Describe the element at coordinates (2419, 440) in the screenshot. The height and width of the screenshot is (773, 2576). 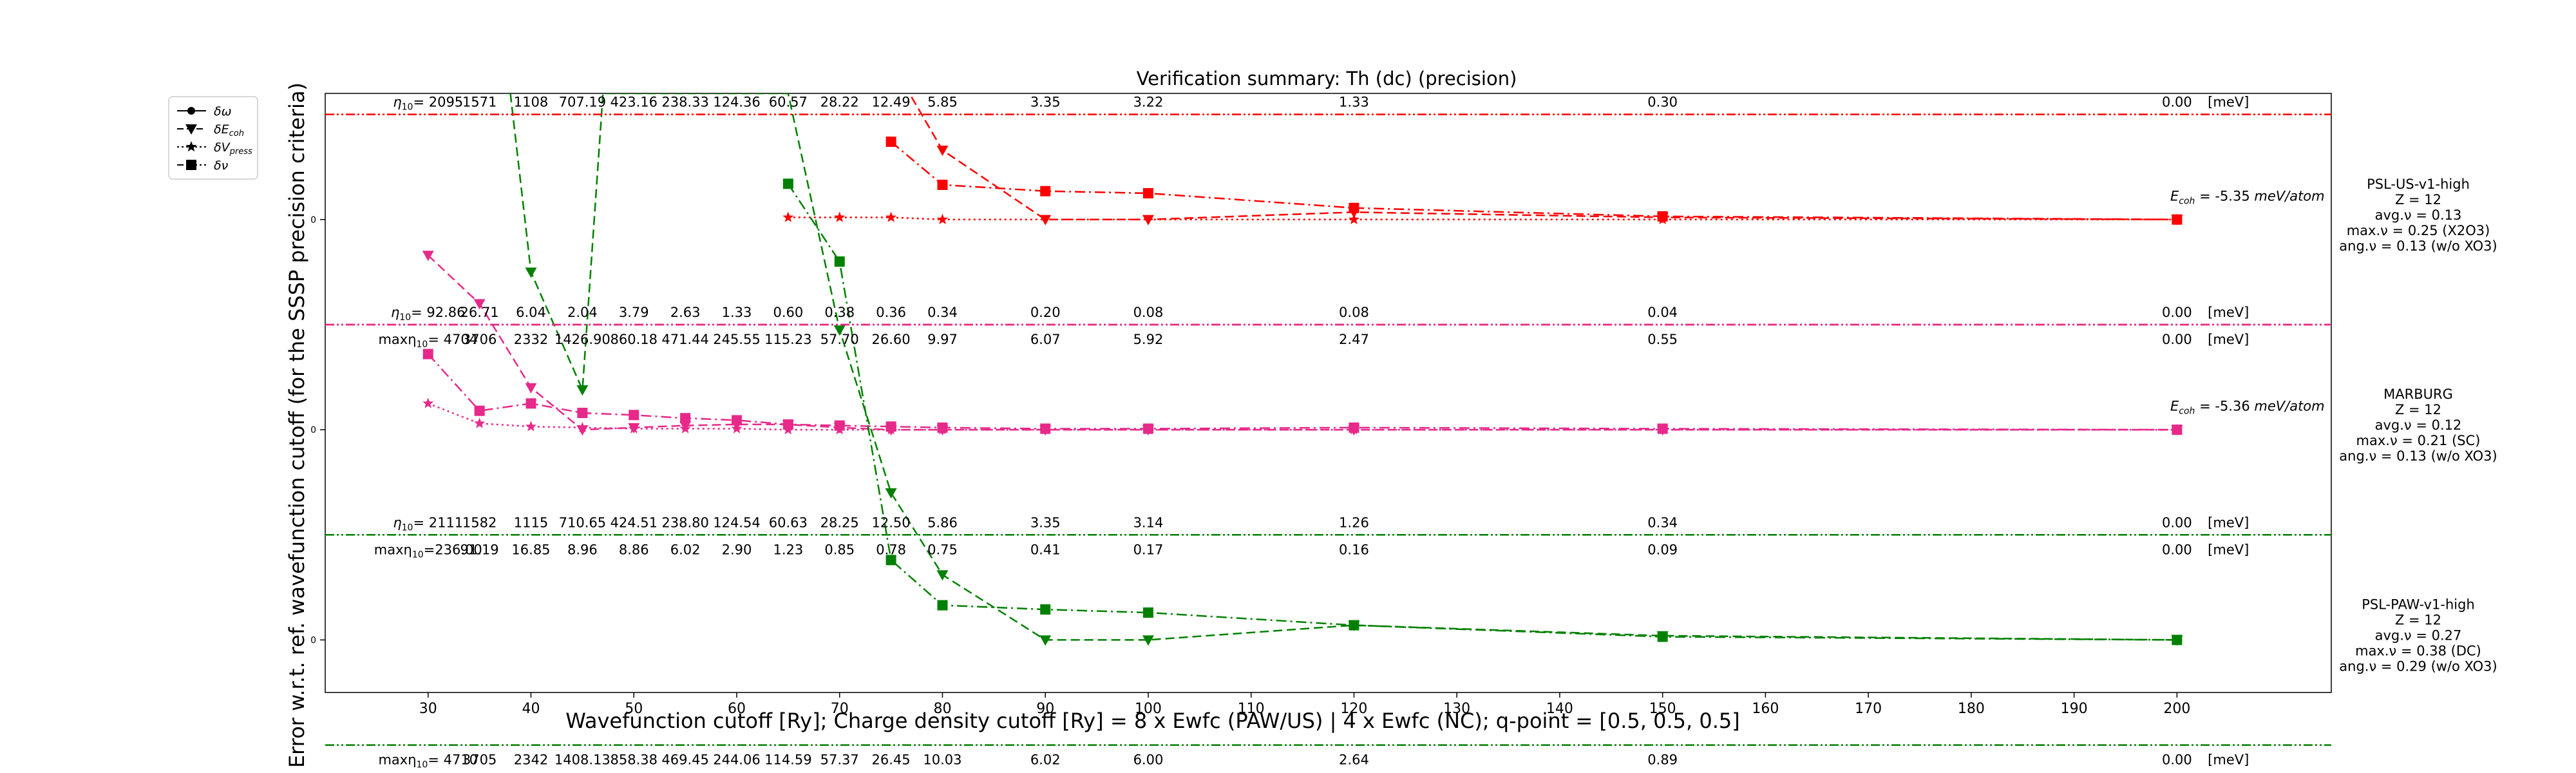
I see `panel-info-line: max.ν = 0.21 (SC)` at that location.